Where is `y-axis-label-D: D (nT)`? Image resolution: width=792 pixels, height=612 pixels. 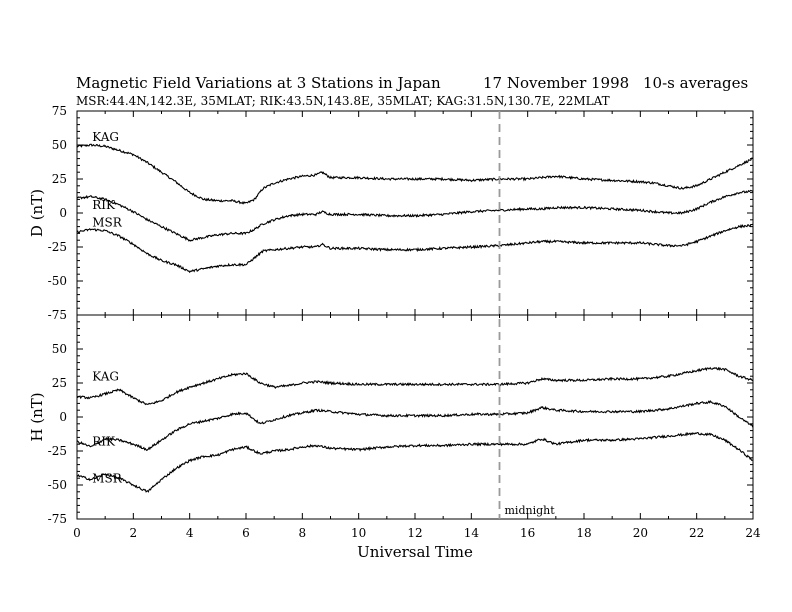 y-axis-label-D: D (nT) is located at coordinates (37, 213).